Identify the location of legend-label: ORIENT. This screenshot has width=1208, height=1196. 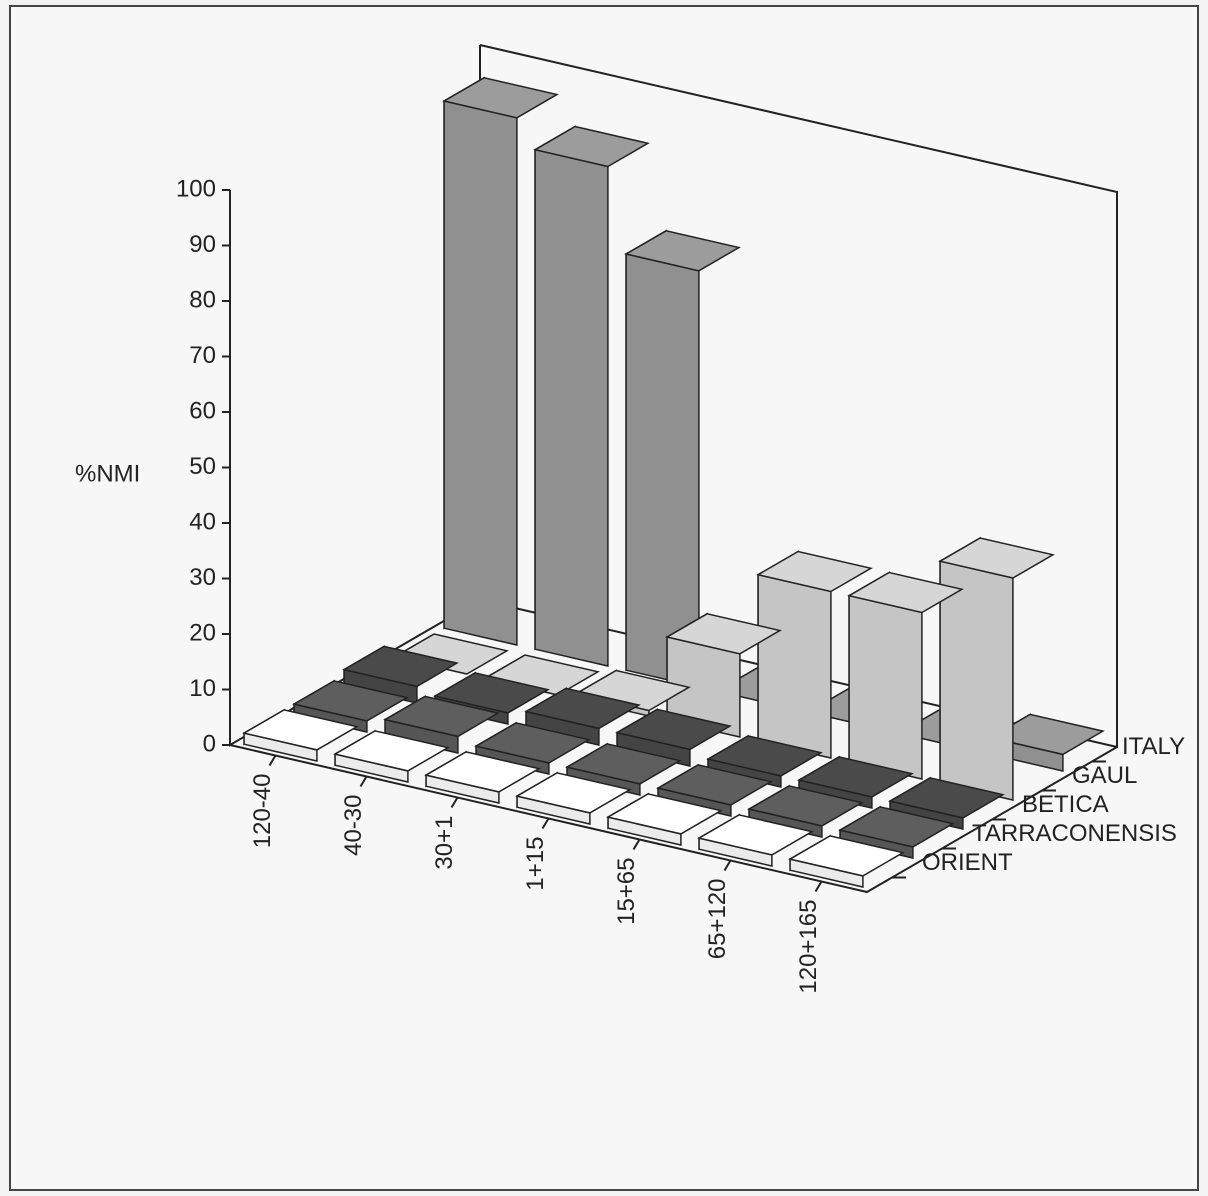
(967, 862).